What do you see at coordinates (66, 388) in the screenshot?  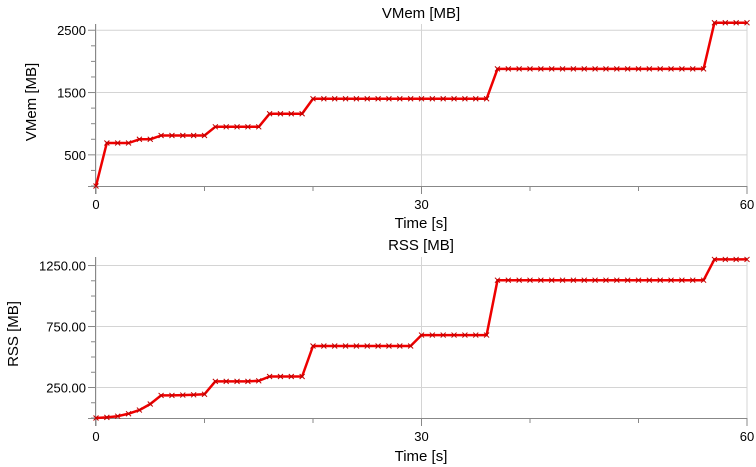 I see `y-tick-label: 250.00` at bounding box center [66, 388].